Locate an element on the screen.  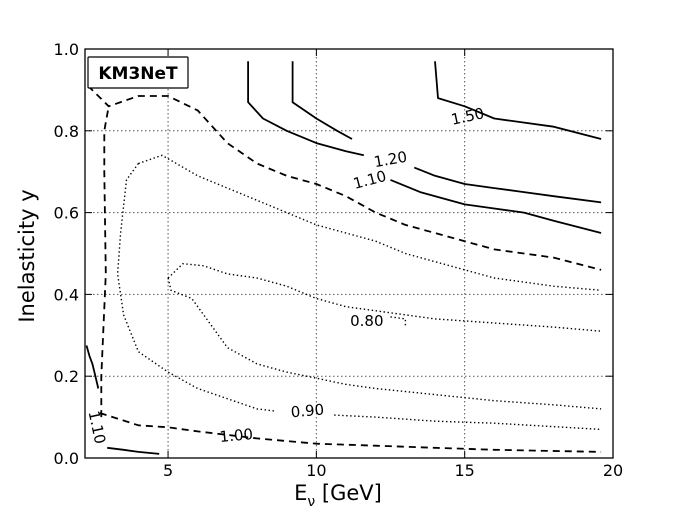
contour-label: 0.80 is located at coordinates (366, 321).